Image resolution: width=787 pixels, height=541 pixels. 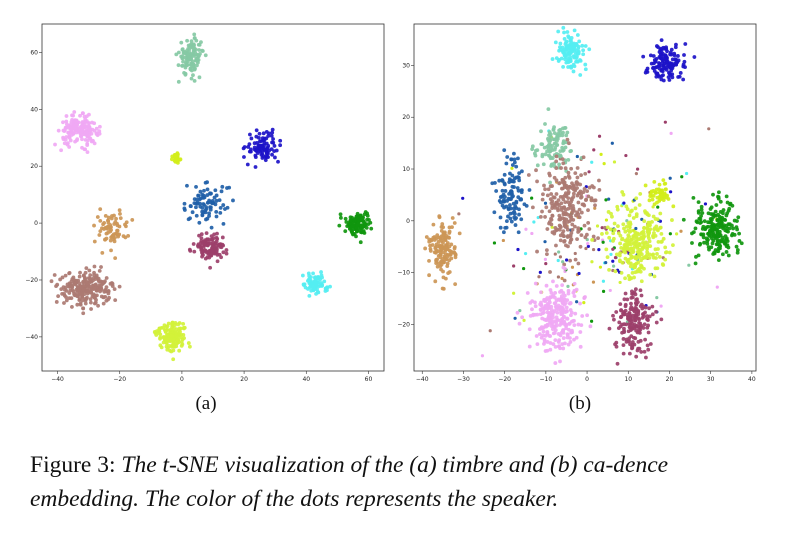 What do you see at coordinates (206, 403) in the screenshot?
I see `panel-label-a: (a)` at bounding box center [206, 403].